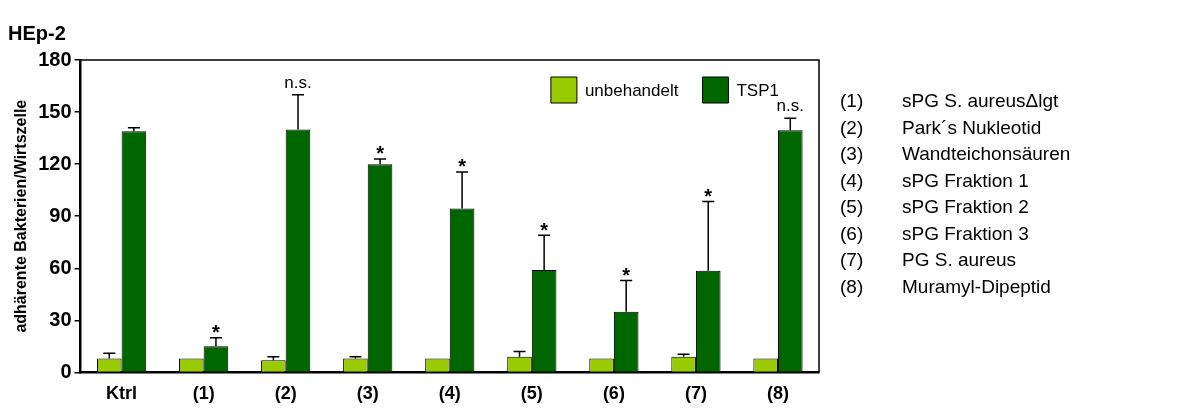  Describe the element at coordinates (55, 110) in the screenshot. I see `y-tick-label: 150` at that location.